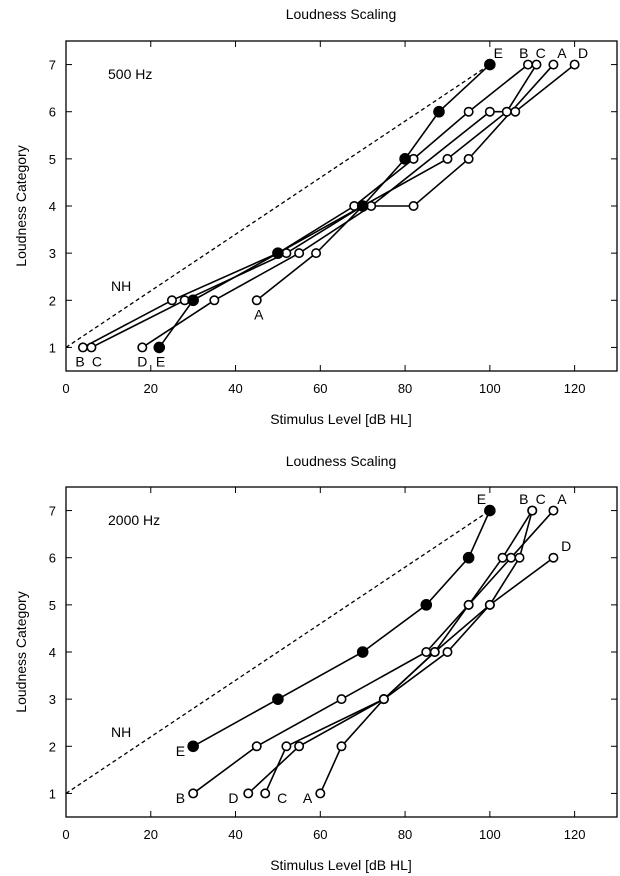  What do you see at coordinates (575, 834) in the screenshot?
I see `x-tick-label: 120` at bounding box center [575, 834].